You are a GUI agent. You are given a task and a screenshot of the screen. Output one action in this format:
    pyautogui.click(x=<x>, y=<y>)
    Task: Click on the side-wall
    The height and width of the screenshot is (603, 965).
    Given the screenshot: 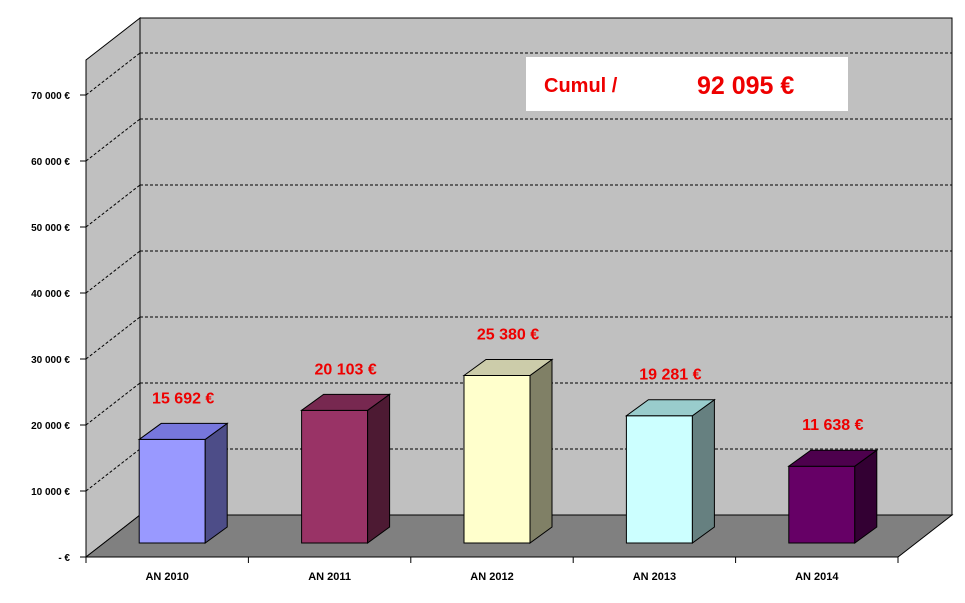 What is the action you would take?
    pyautogui.click(x=113, y=287)
    